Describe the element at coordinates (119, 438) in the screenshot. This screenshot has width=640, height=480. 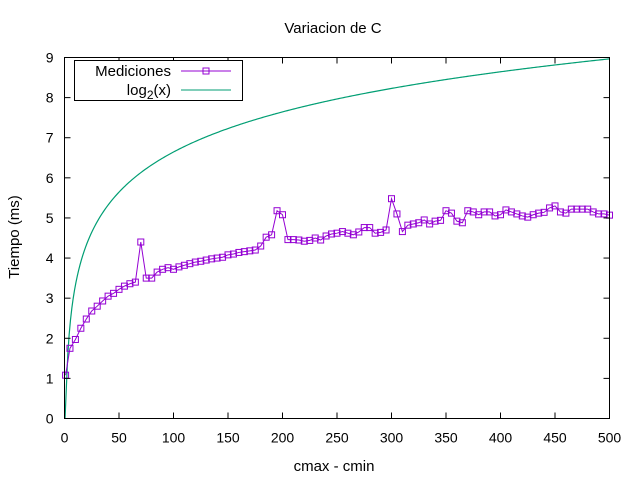
I see `x-tick-label: 50` at that location.